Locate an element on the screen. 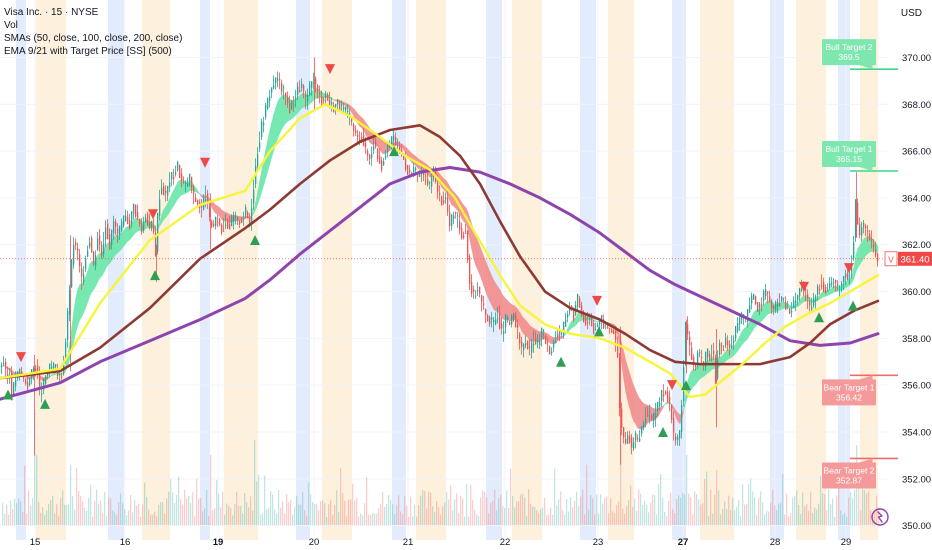 The image size is (932, 550). legend-vol: Vol is located at coordinates (11, 25).